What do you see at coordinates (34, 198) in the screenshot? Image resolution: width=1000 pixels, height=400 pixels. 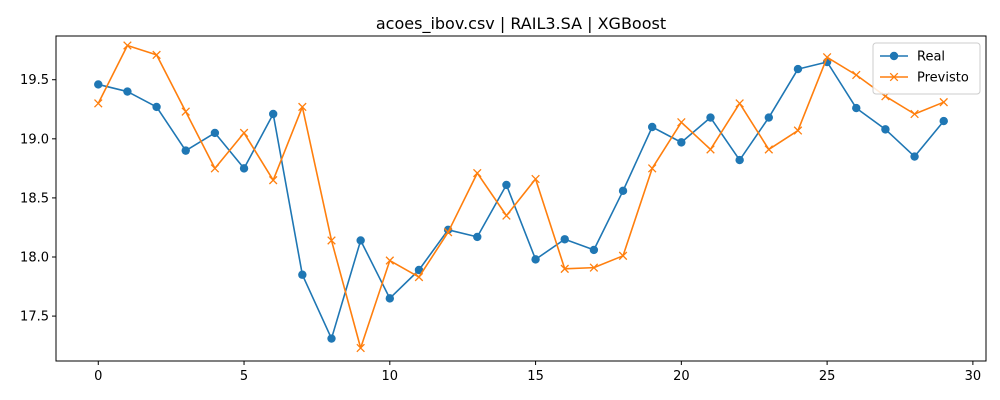 I see `y-tick-label: 18.5` at bounding box center [34, 198].